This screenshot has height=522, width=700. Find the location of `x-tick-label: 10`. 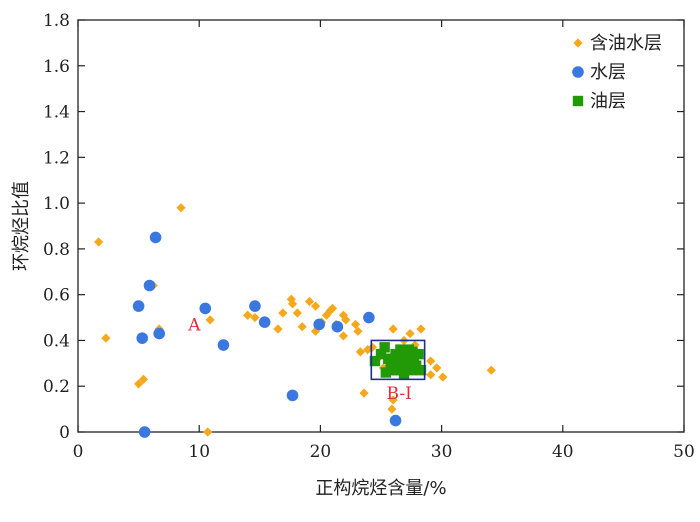

x-tick-label: 10 is located at coordinates (199, 452).